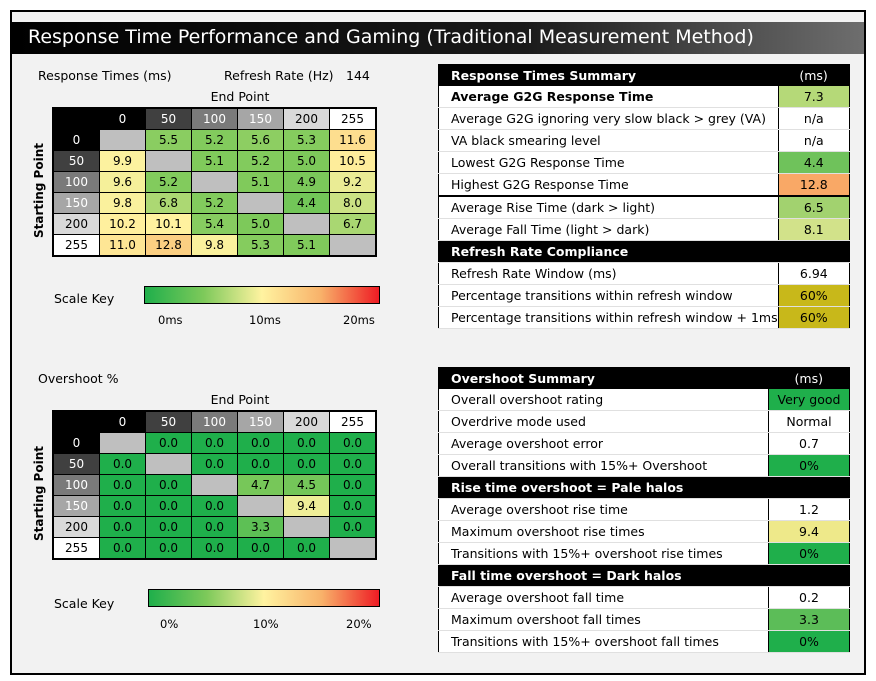 The width and height of the screenshot is (876, 681). Describe the element at coordinates (813, 207) in the screenshot. I see `rt-summary-row-value: 6.5` at that location.